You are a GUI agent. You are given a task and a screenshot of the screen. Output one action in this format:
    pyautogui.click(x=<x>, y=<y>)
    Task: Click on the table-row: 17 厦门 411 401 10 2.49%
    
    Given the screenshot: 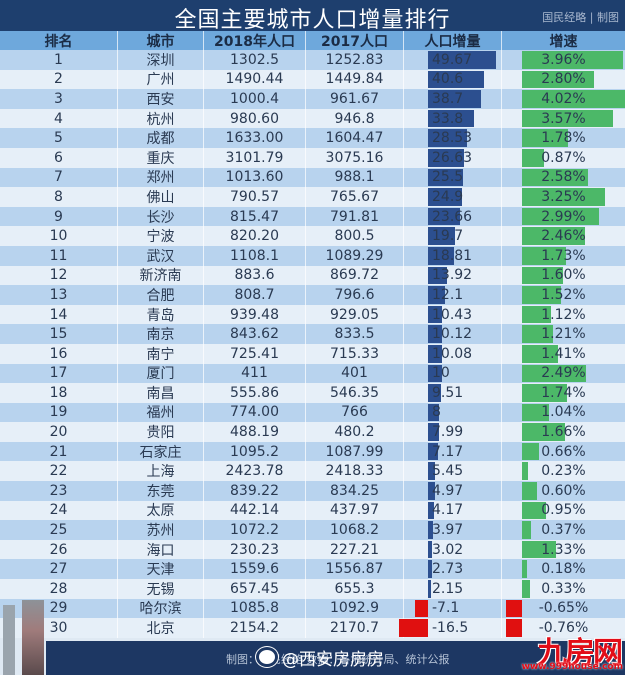 What is the action you would take?
    pyautogui.click(x=312, y=373)
    